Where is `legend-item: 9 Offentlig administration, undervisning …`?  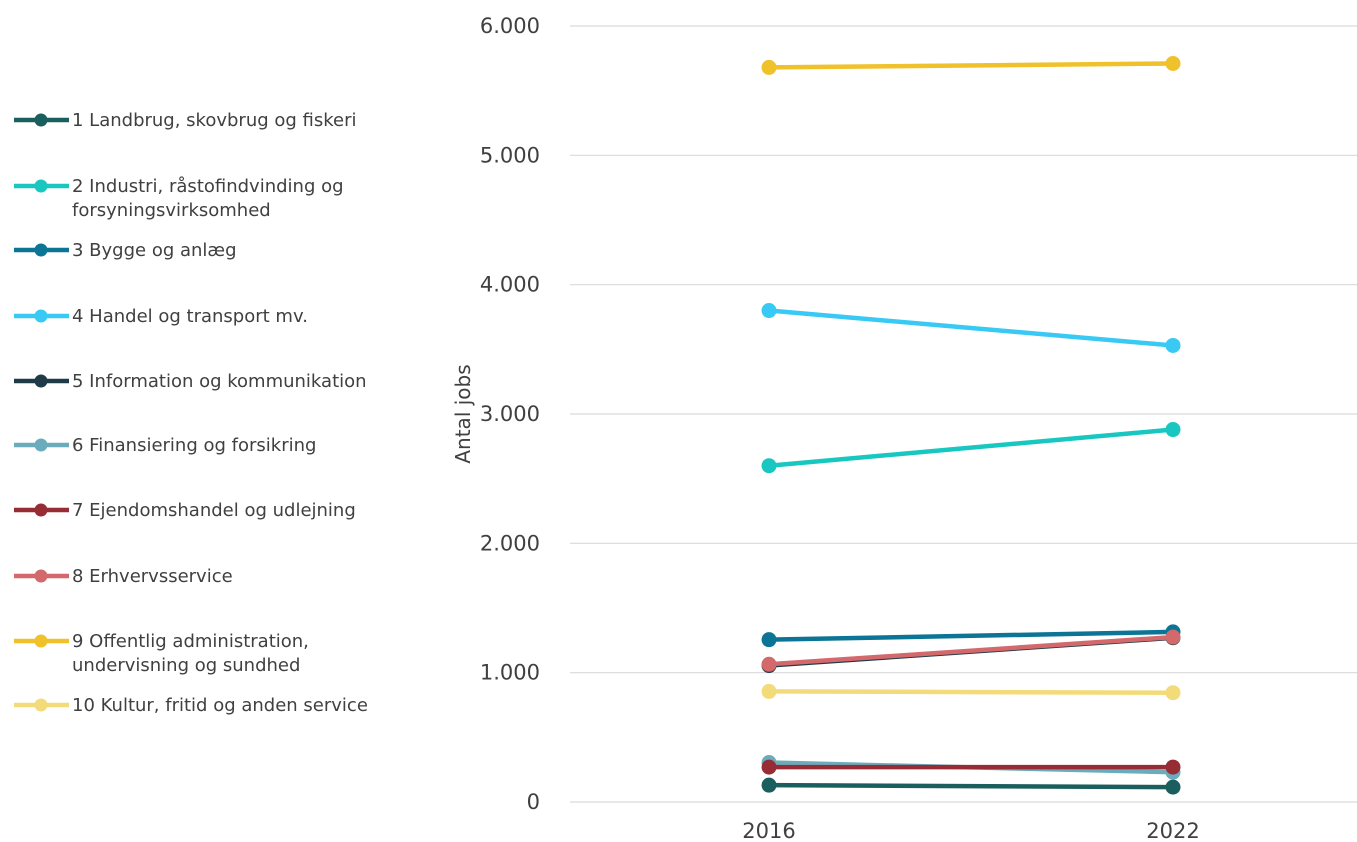
legend-item: 9 Offentlig administration, undervisning … is located at coordinates (161, 653).